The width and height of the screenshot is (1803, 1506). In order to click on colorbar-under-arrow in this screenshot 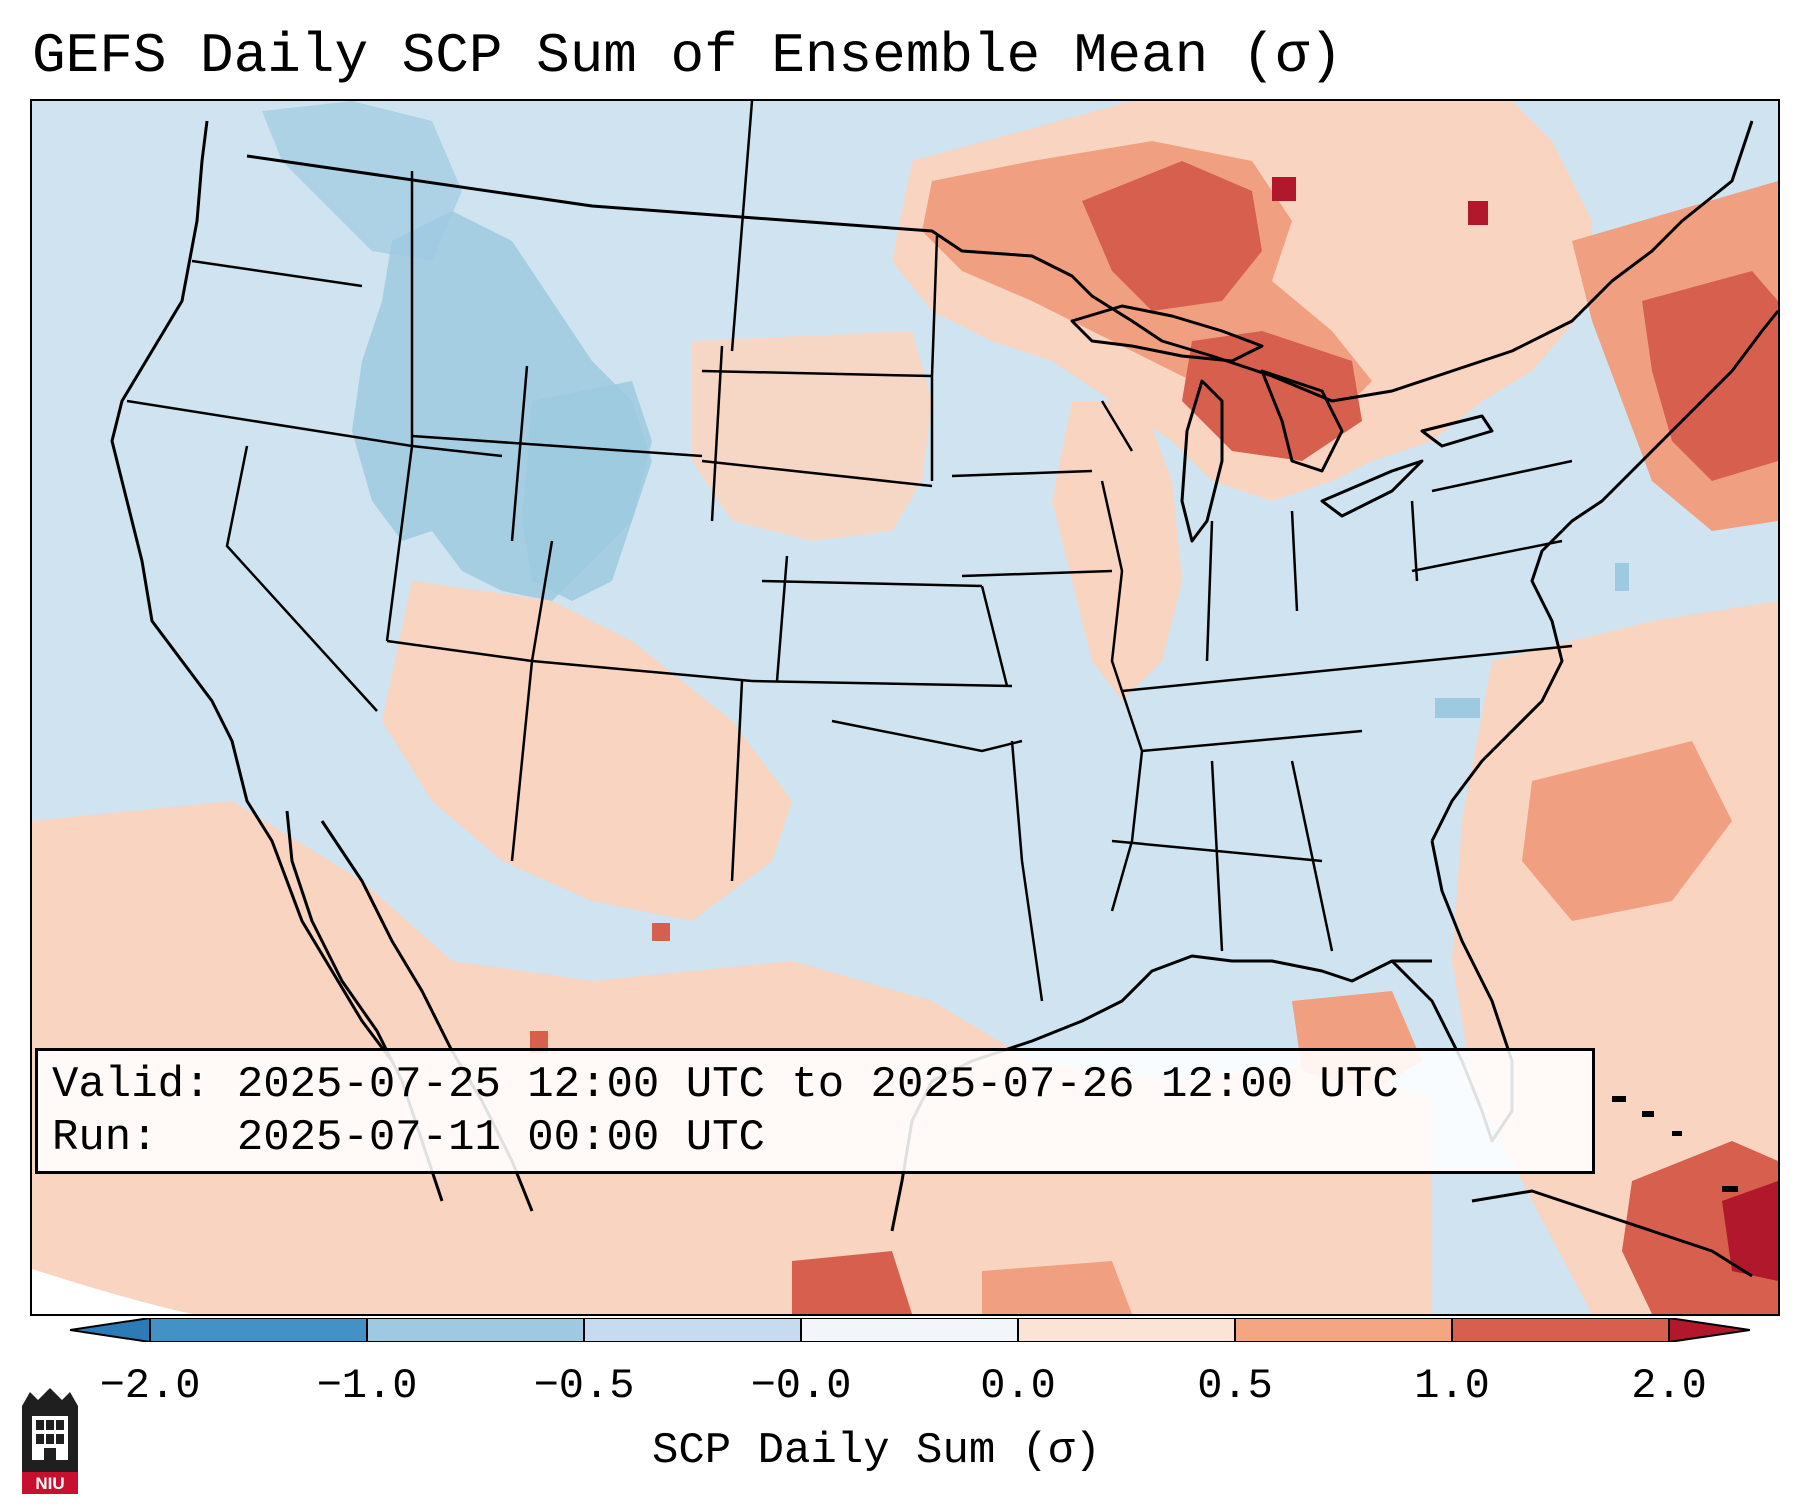, I will do `click(110, 1330)`.